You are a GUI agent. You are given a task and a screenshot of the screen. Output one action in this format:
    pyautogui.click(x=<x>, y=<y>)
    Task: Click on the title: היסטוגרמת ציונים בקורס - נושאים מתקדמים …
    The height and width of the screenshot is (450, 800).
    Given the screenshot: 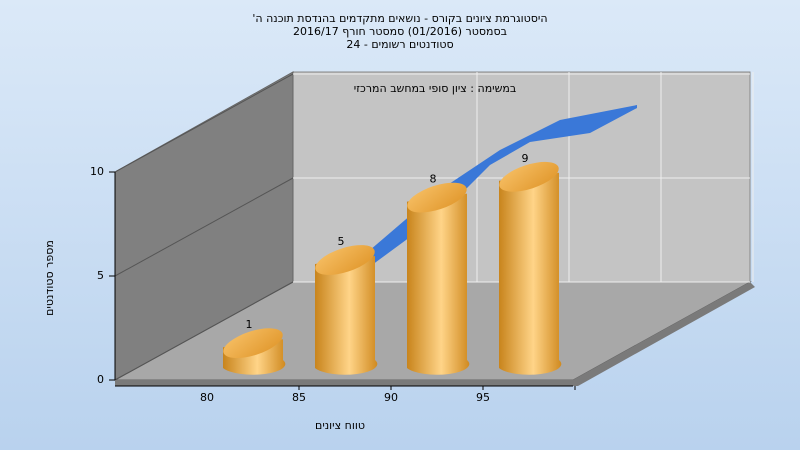 What is the action you would take?
    pyautogui.click(x=399, y=31)
    